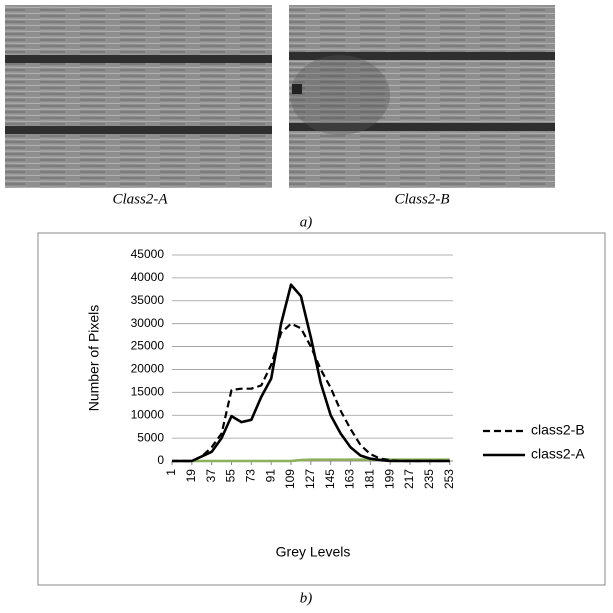 The height and width of the screenshot is (613, 613). I want to click on x-tick-label: 127, so click(310, 479).